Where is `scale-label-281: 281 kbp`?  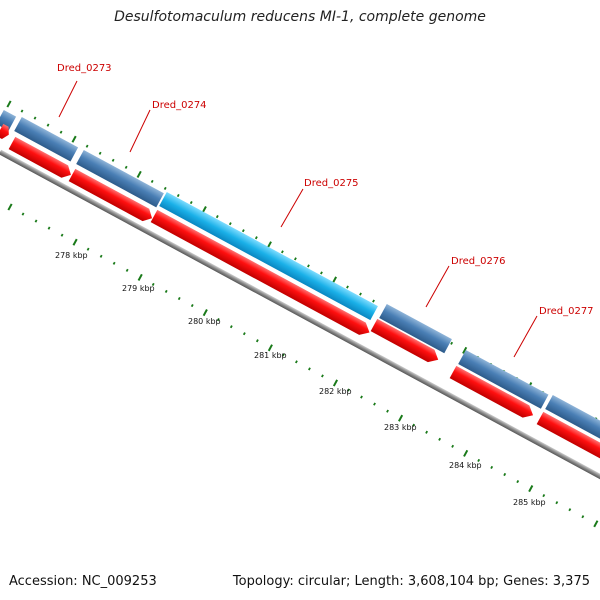 scale-label-281: 281 kbp is located at coordinates (270, 355).